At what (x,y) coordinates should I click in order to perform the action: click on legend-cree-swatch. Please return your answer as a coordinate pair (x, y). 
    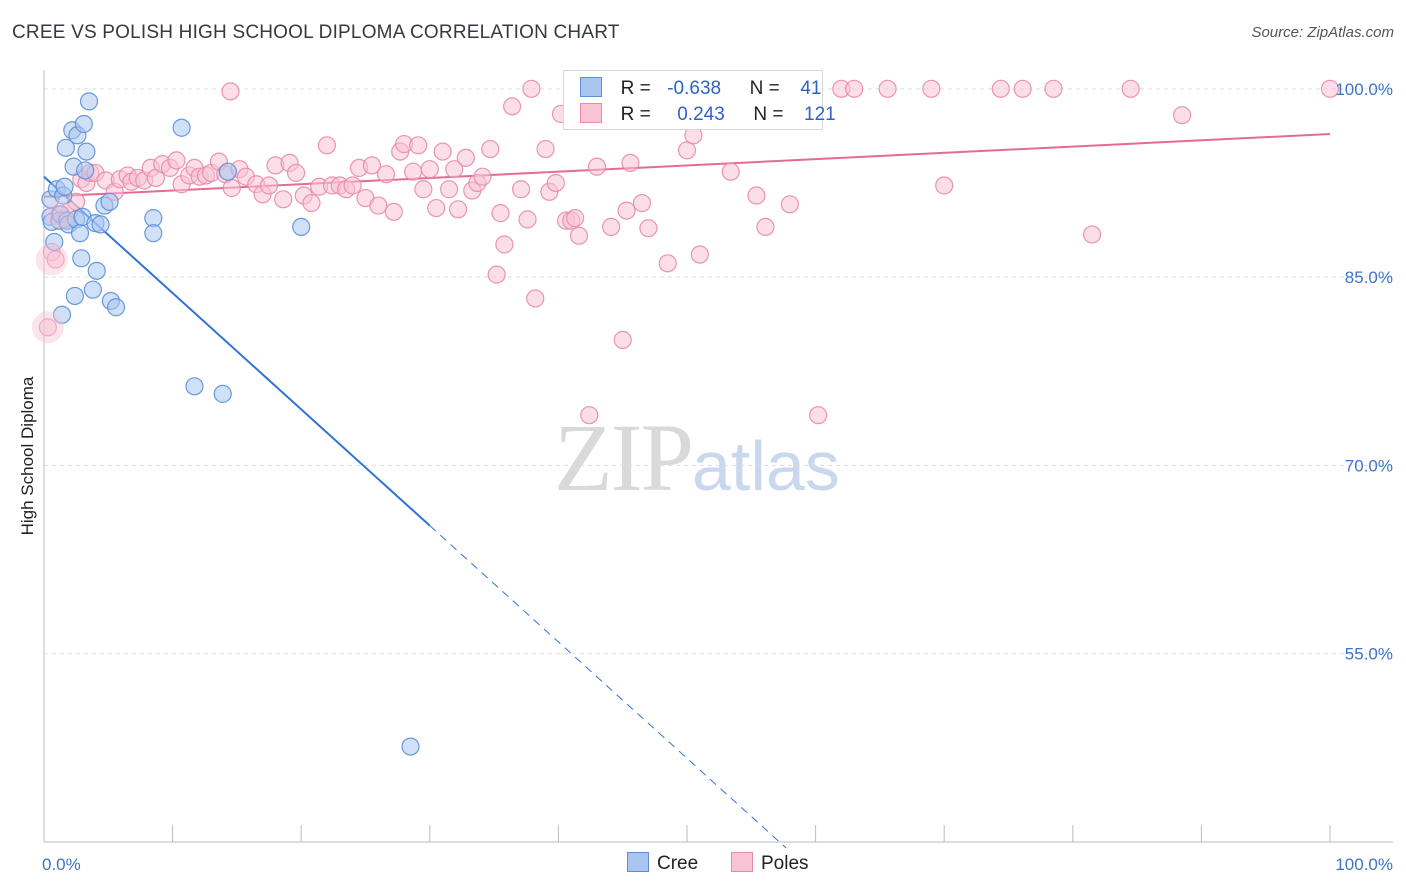
    Looking at the image, I should click on (638, 862).